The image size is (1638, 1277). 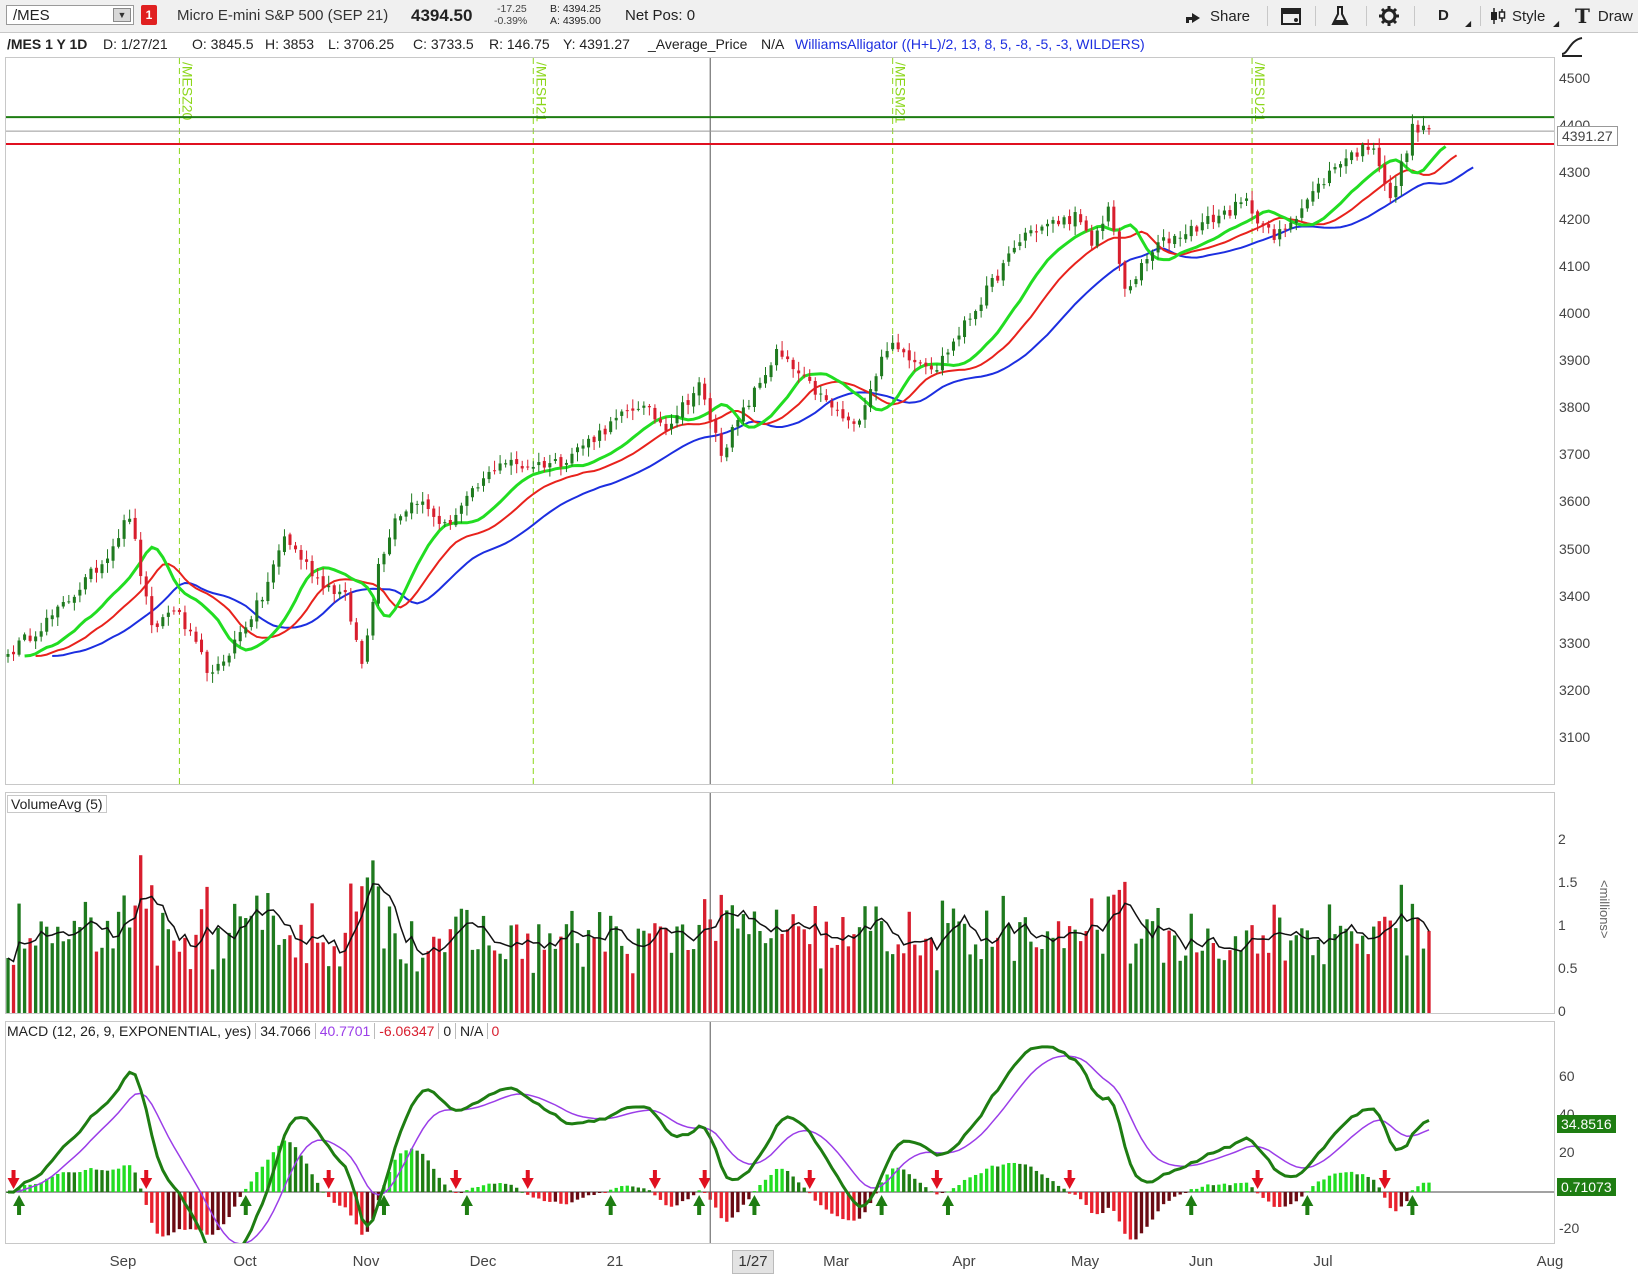 I want to click on info-low: L: 3706.25, so click(x=361, y=44).